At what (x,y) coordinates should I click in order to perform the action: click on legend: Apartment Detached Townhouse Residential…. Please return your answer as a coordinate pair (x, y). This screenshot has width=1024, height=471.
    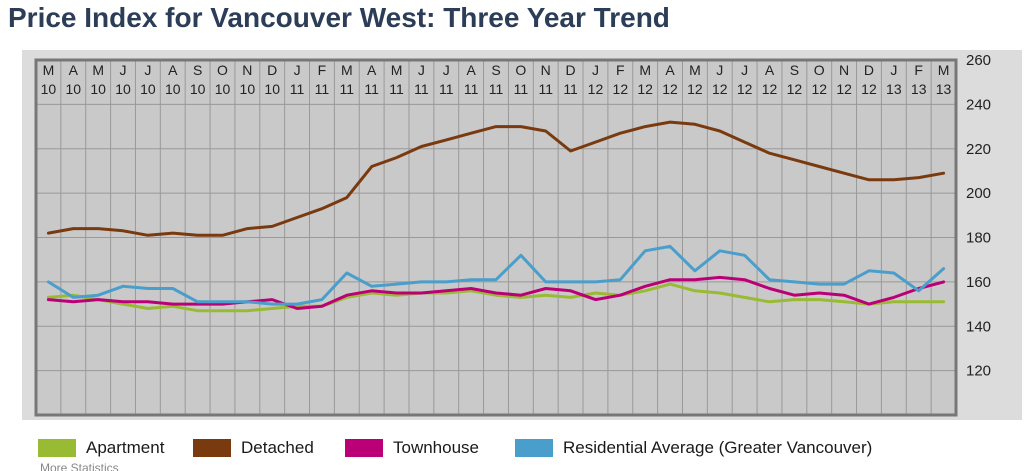
    Looking at the image, I should click on (528, 448).